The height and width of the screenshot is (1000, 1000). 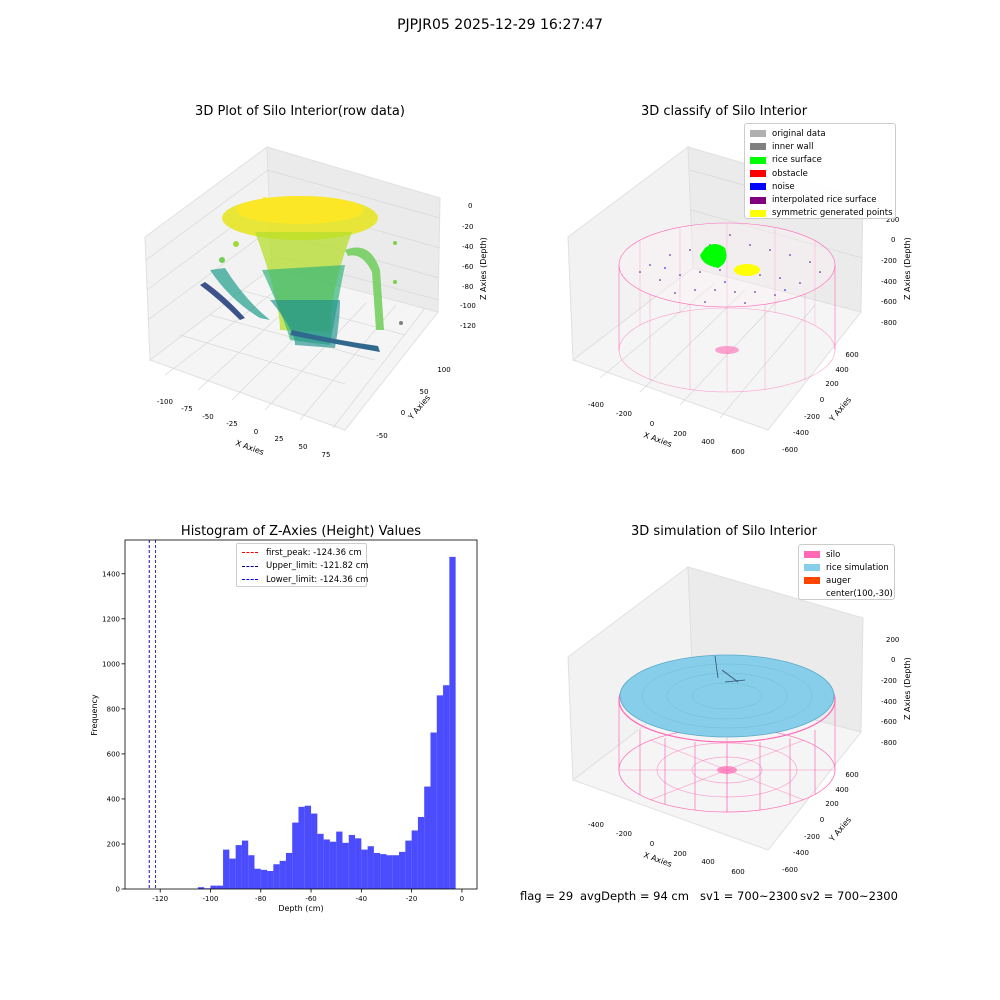 What do you see at coordinates (111, 574) in the screenshot?
I see `histogram-ytick-label: 1400` at bounding box center [111, 574].